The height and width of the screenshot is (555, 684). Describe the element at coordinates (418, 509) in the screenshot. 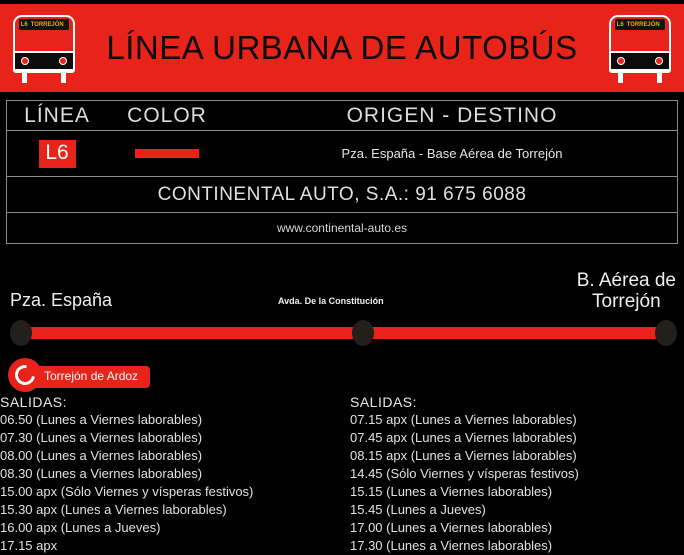

I see `departure-item: 15.45 (Lunes a Jueves)` at that location.